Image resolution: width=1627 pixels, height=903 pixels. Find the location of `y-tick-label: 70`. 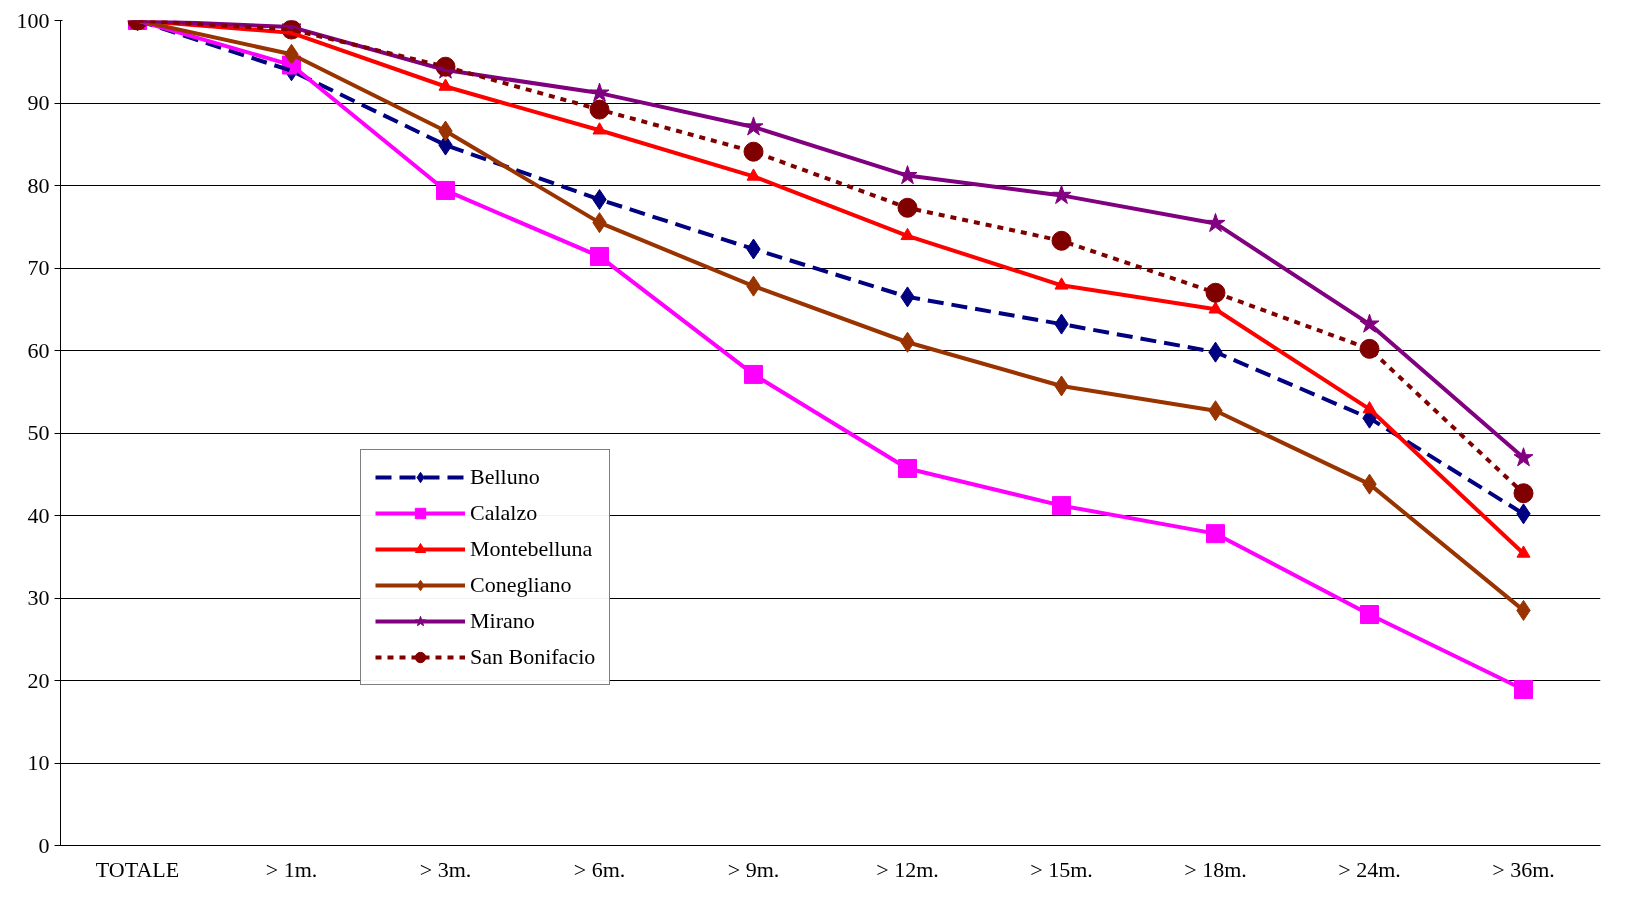

y-tick-label: 70 is located at coordinates (38, 267).